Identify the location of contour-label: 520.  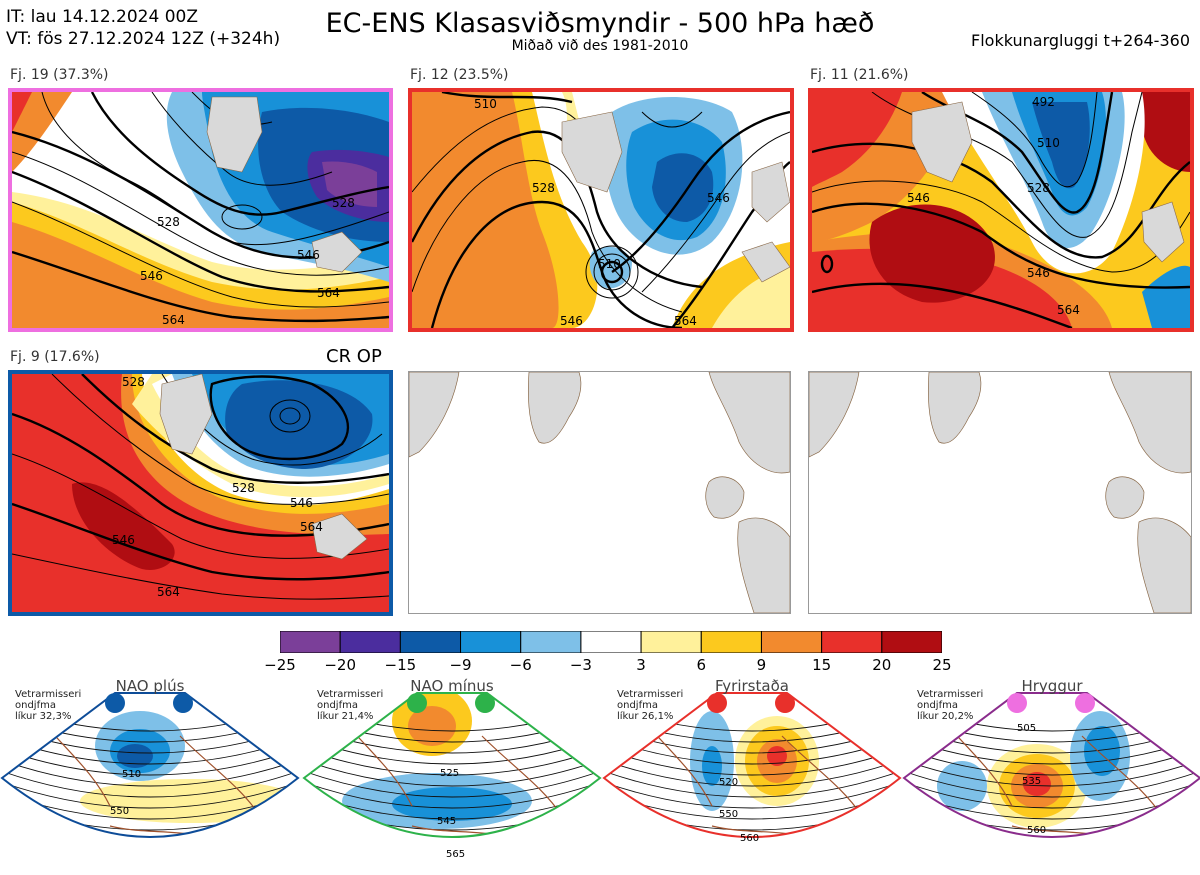
(728, 782).